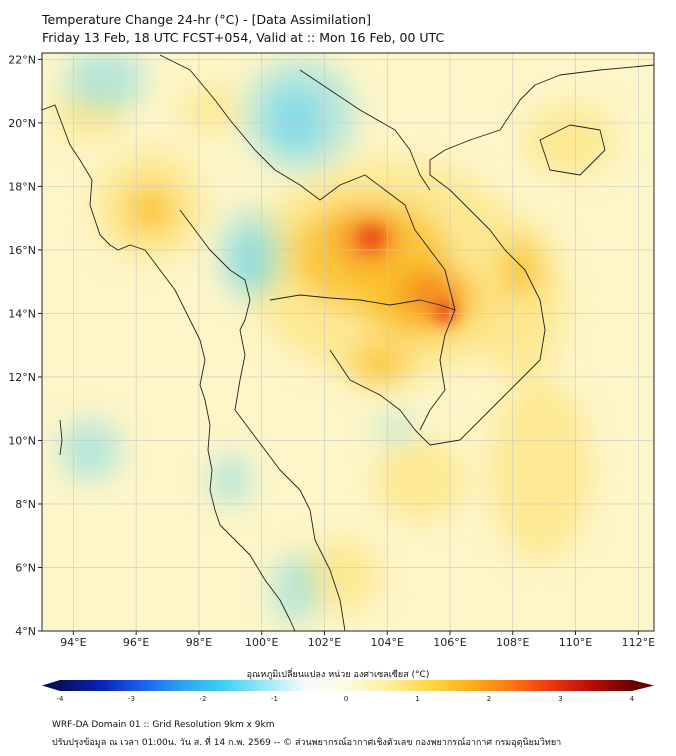 The width and height of the screenshot is (676, 756). I want to click on colorbar-tick-label: -3, so click(131, 699).